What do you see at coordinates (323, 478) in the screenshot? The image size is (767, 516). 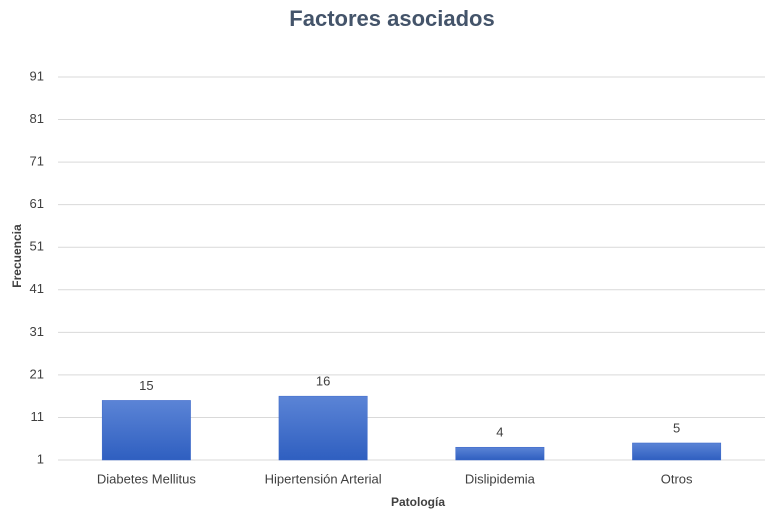 I see `x-tick-label: Hipertensión Arterial` at bounding box center [323, 478].